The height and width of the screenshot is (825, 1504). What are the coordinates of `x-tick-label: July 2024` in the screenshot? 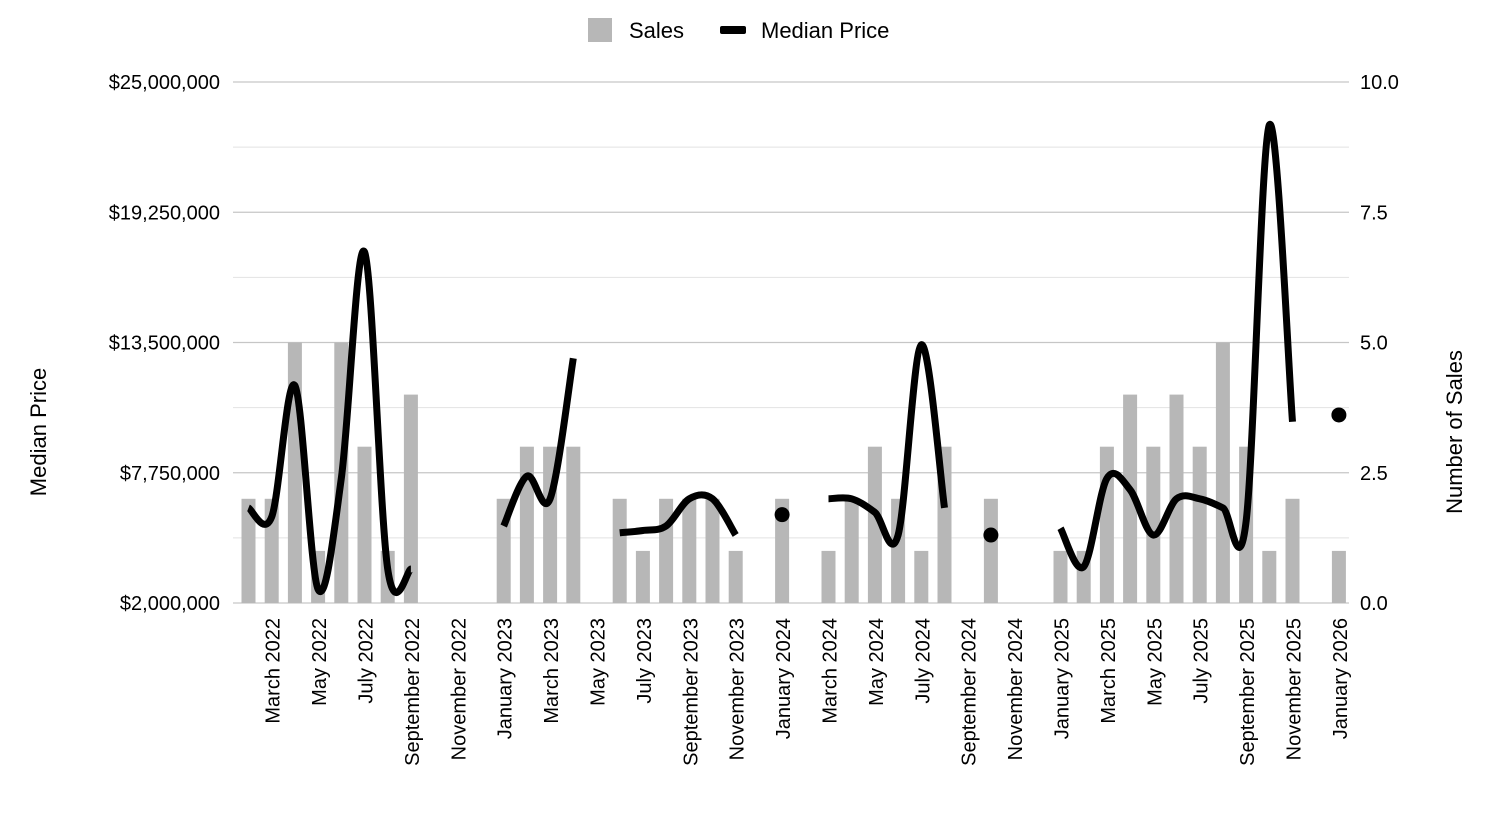 It's located at (923, 661).